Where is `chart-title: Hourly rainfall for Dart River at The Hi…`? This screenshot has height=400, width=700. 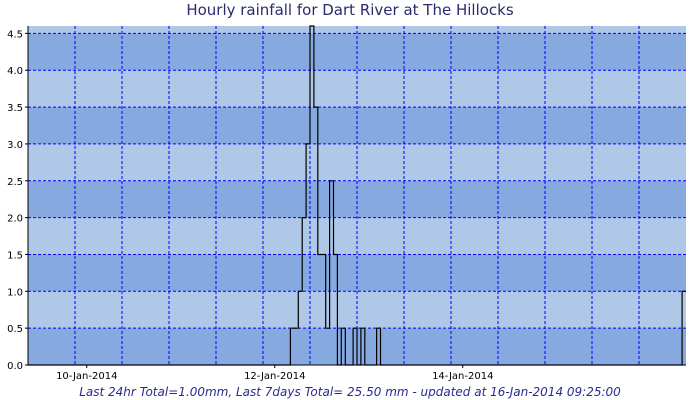
chart-title: Hourly rainfall for Dart River at The Hi… is located at coordinates (350, 10).